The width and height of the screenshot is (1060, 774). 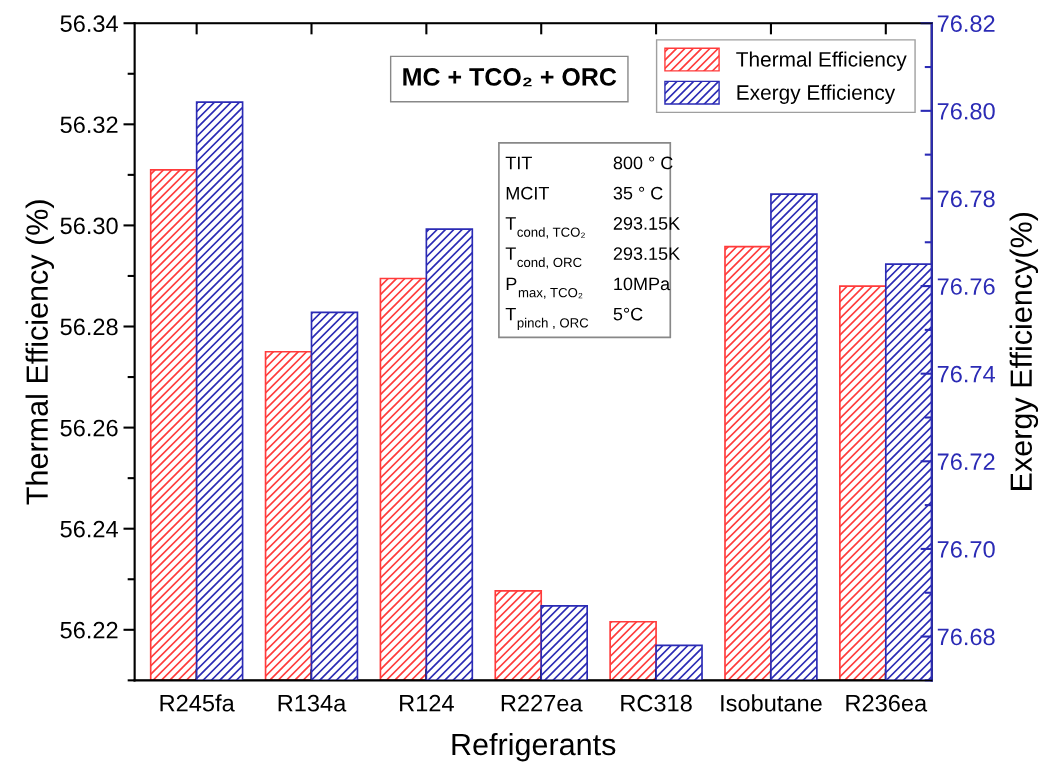 What do you see at coordinates (89, 24) in the screenshot?
I see `y-tick-label: 56.34` at bounding box center [89, 24].